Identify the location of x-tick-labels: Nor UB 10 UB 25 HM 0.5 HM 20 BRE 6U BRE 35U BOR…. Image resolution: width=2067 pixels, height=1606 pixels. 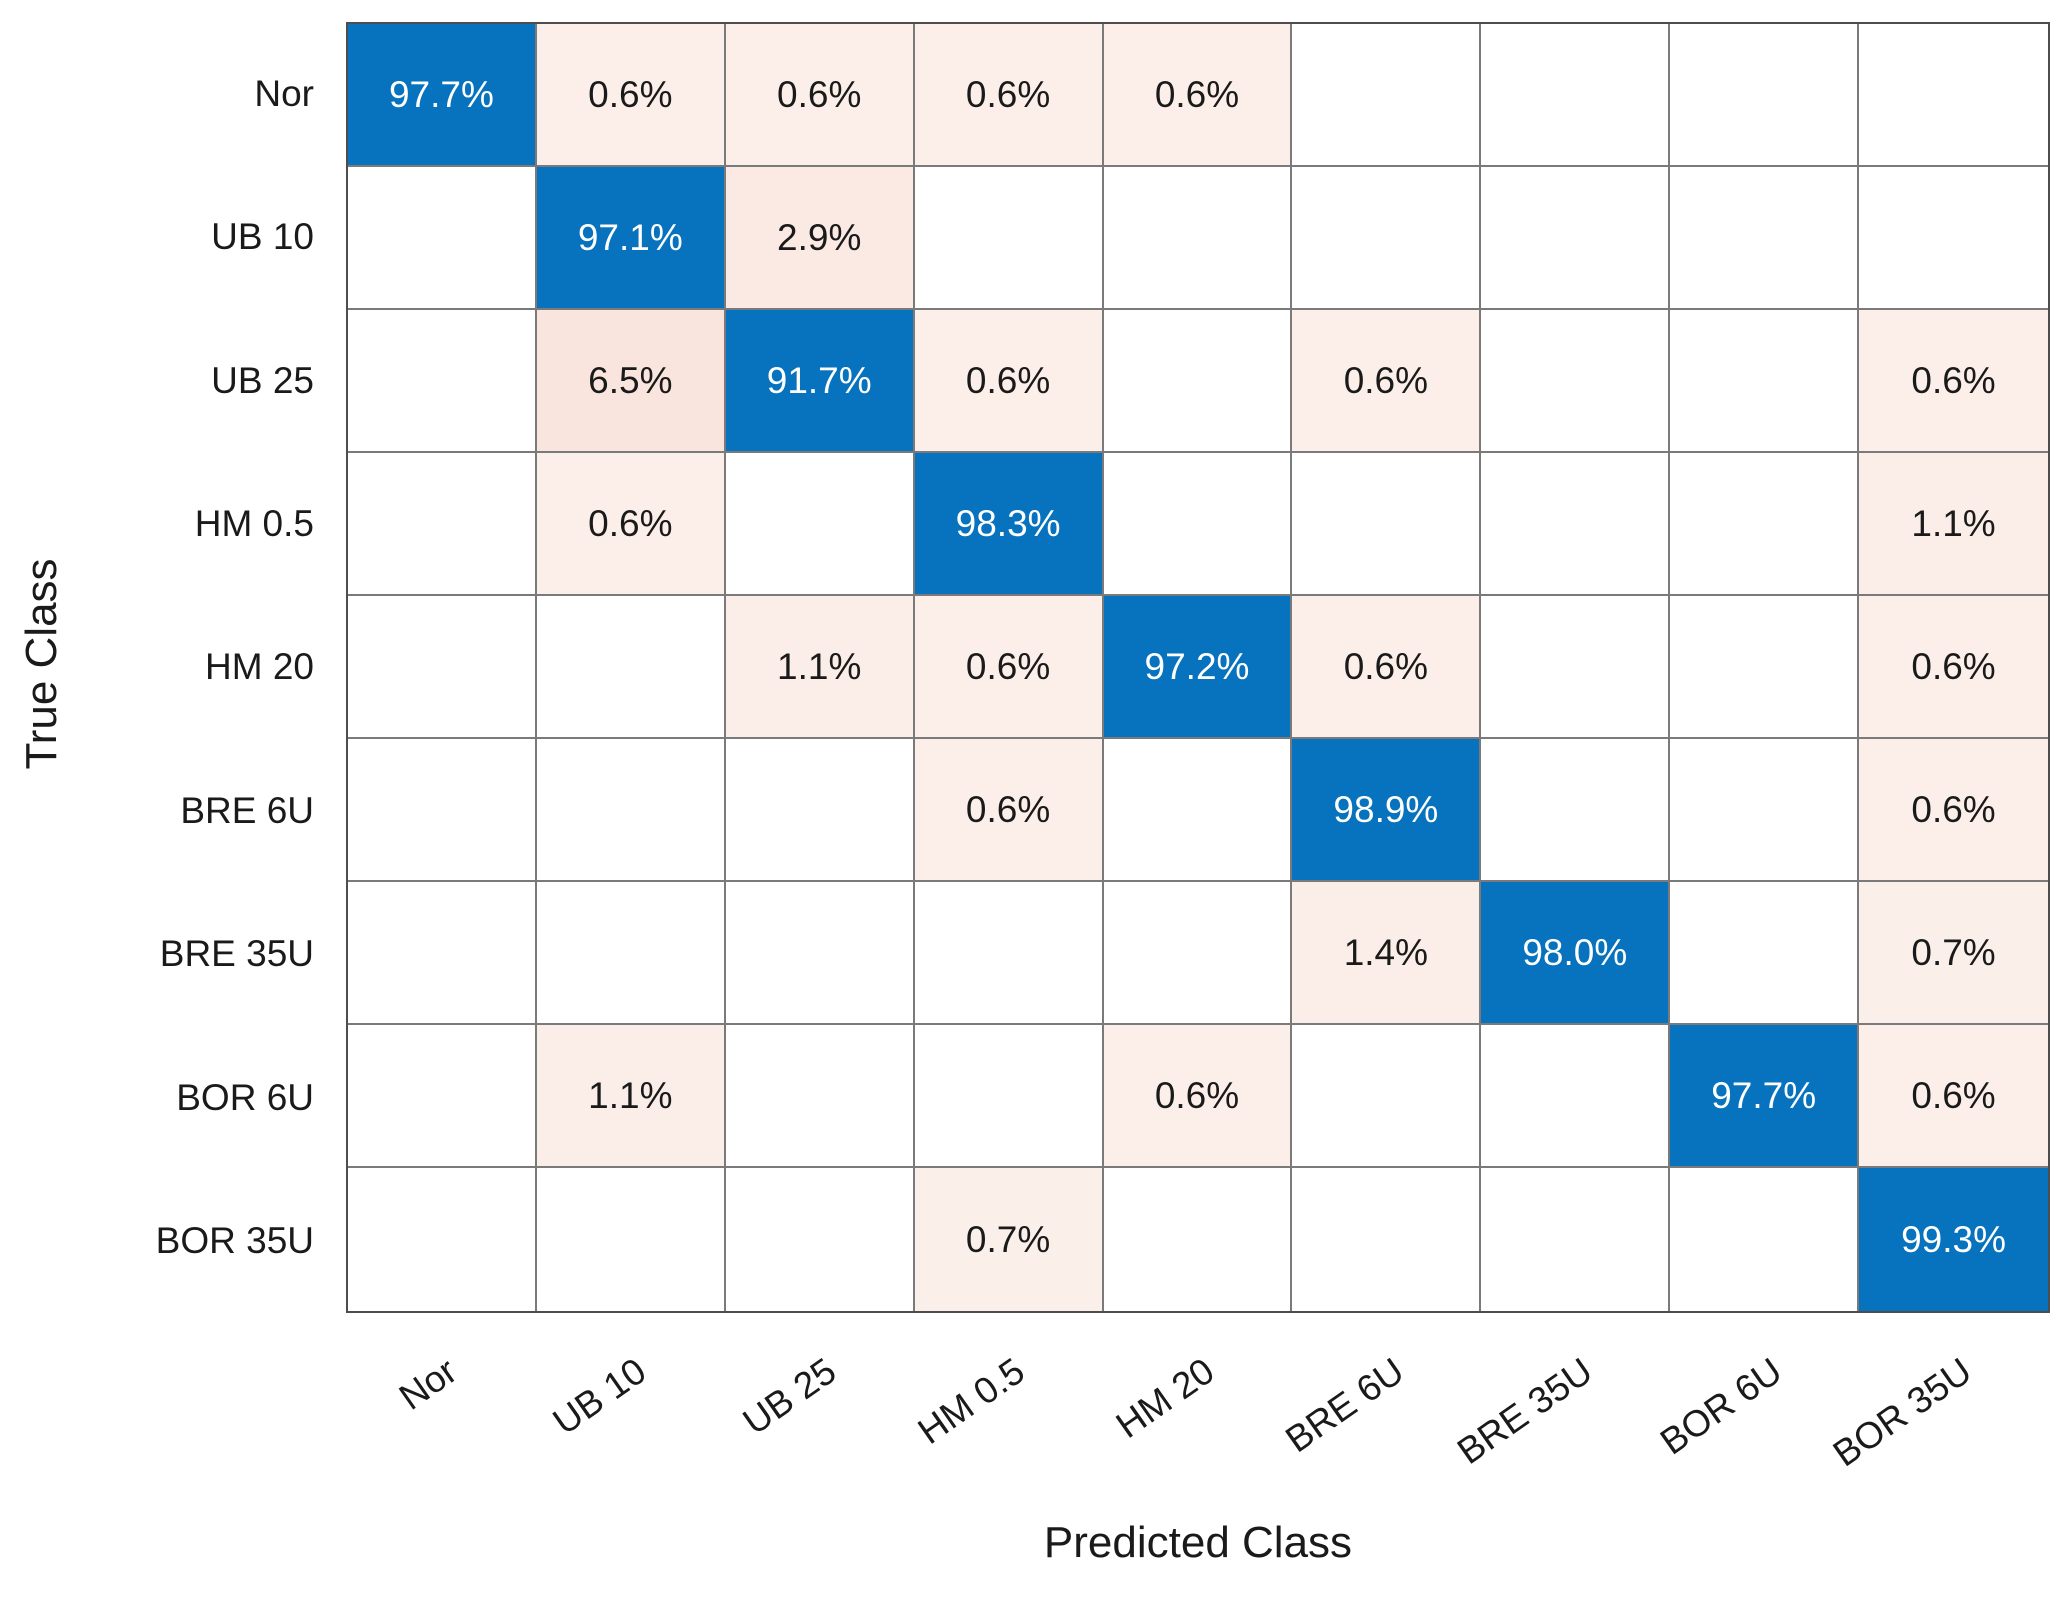
(1198, 1415).